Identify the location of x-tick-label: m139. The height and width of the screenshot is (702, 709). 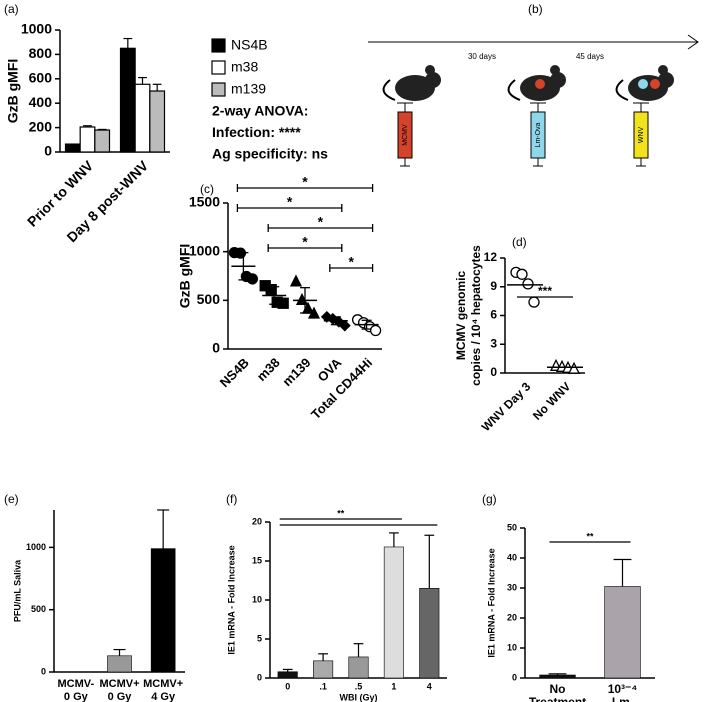
(296, 372).